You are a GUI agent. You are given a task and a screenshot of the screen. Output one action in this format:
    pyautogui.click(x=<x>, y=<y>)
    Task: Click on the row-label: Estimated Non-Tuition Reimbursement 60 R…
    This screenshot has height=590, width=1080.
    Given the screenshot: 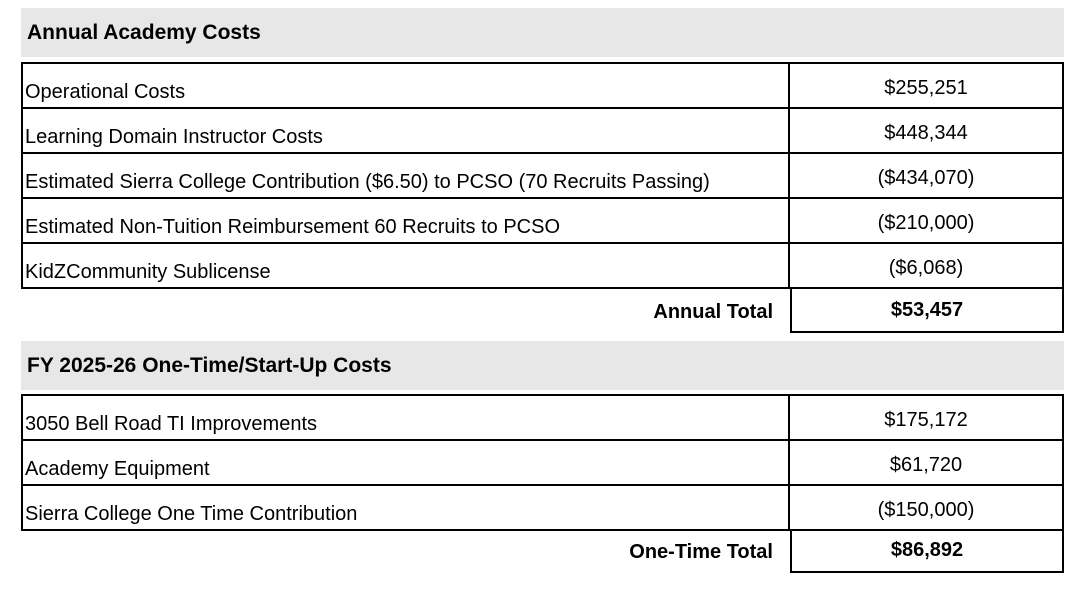 What is the action you would take?
    pyautogui.click(x=293, y=227)
    